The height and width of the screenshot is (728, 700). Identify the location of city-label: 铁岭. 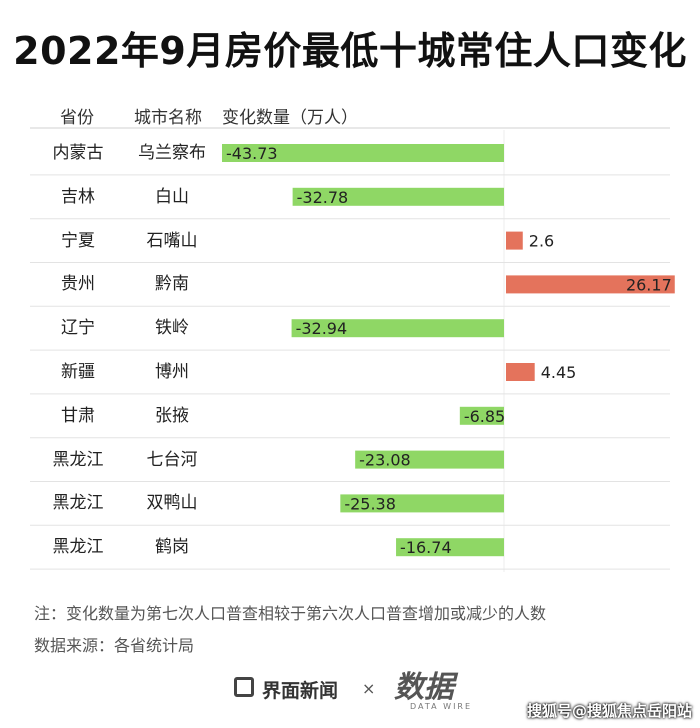
(172, 328).